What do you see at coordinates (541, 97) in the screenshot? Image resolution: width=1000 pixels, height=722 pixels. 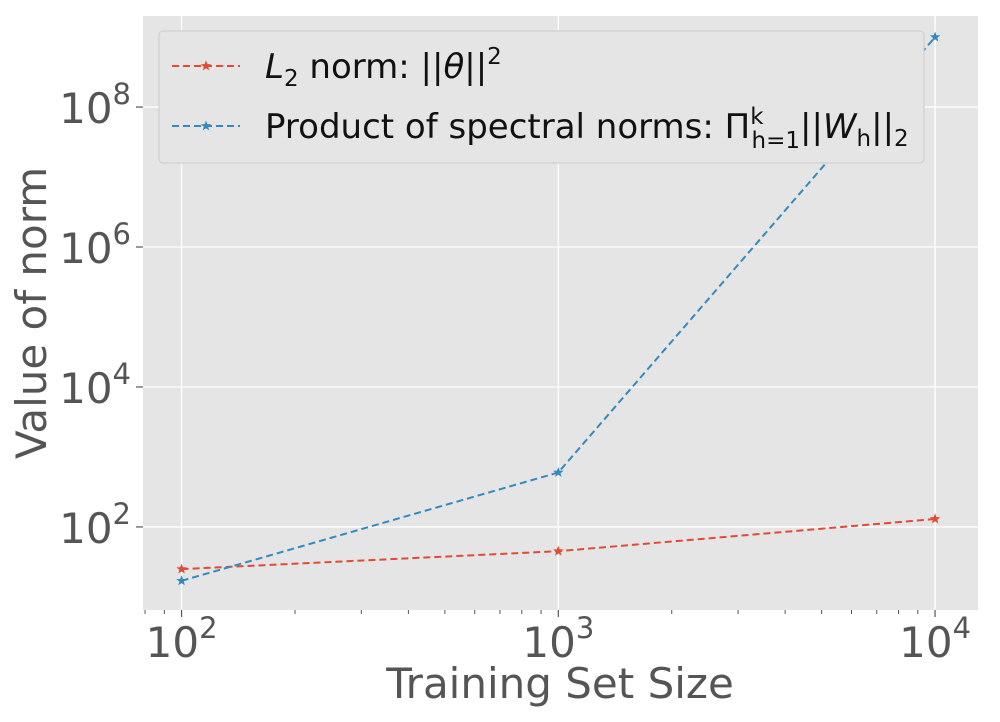 I see `legend-box` at bounding box center [541, 97].